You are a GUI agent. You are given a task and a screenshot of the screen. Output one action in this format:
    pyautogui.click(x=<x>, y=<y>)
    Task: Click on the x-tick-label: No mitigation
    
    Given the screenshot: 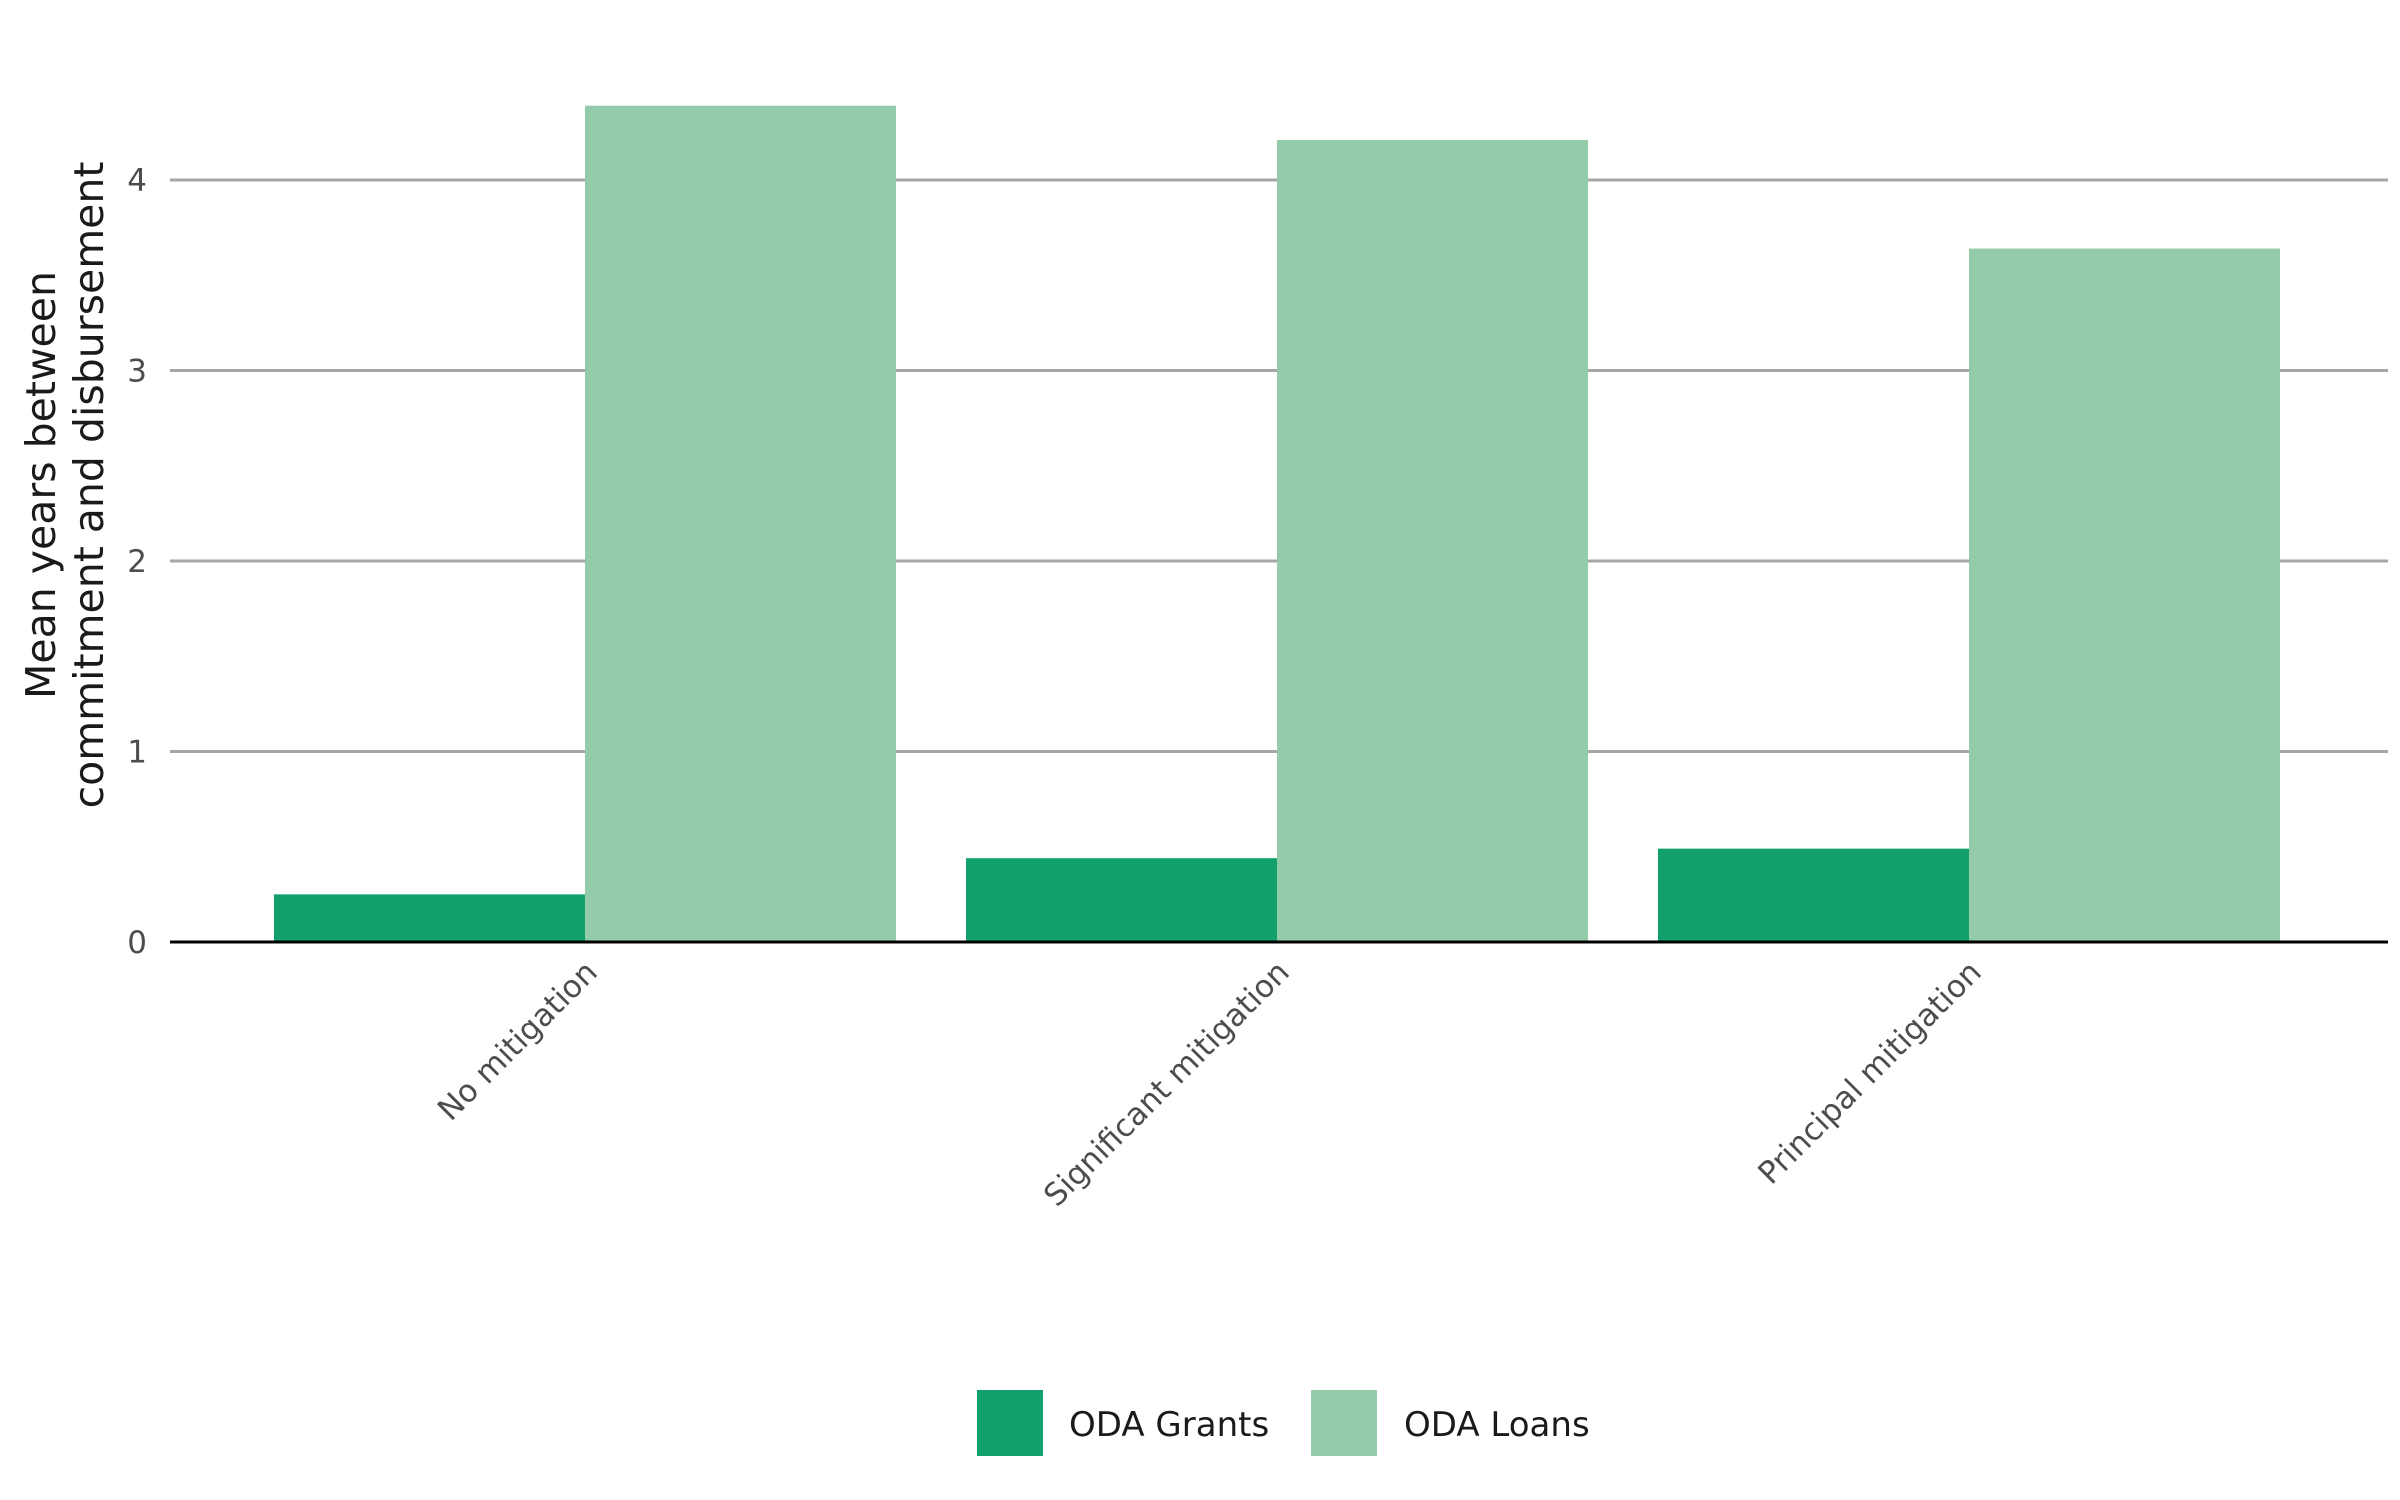 What is the action you would take?
    pyautogui.click(x=518, y=1041)
    